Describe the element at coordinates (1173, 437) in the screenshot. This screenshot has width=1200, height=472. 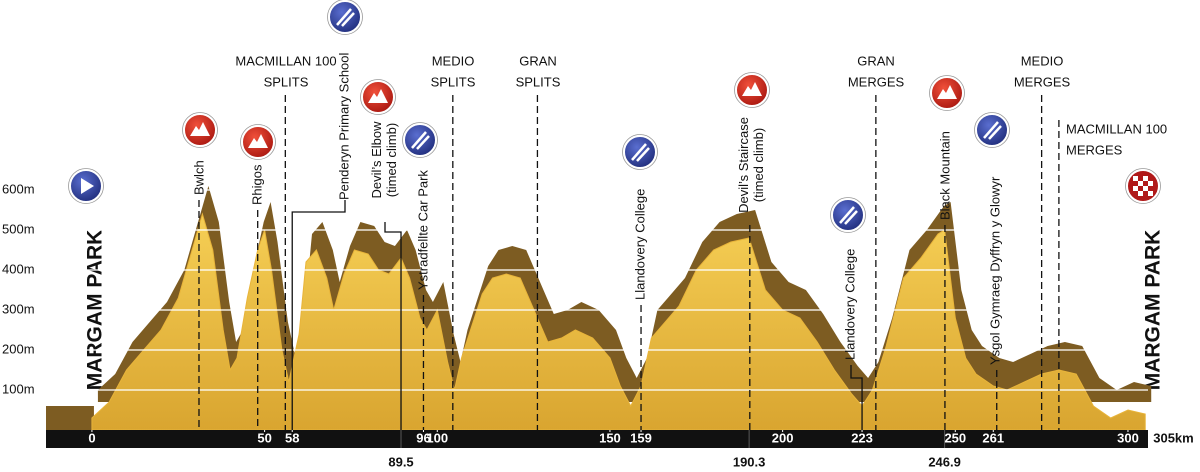
I see `x-tick-label: 305km` at that location.